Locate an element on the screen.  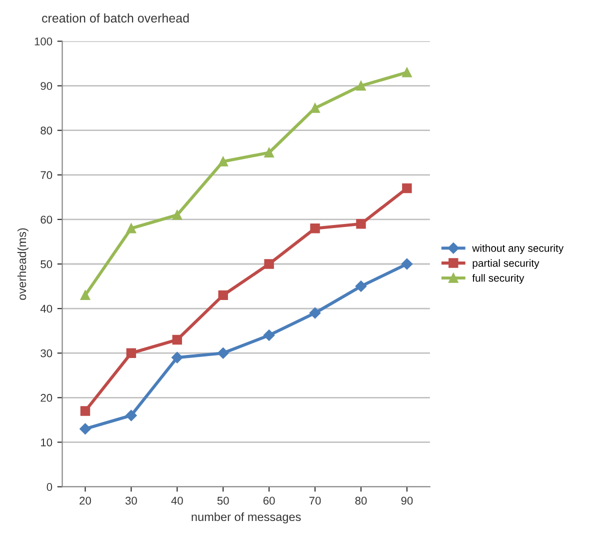
y-tick-label: 90 is located at coordinates (46, 86).